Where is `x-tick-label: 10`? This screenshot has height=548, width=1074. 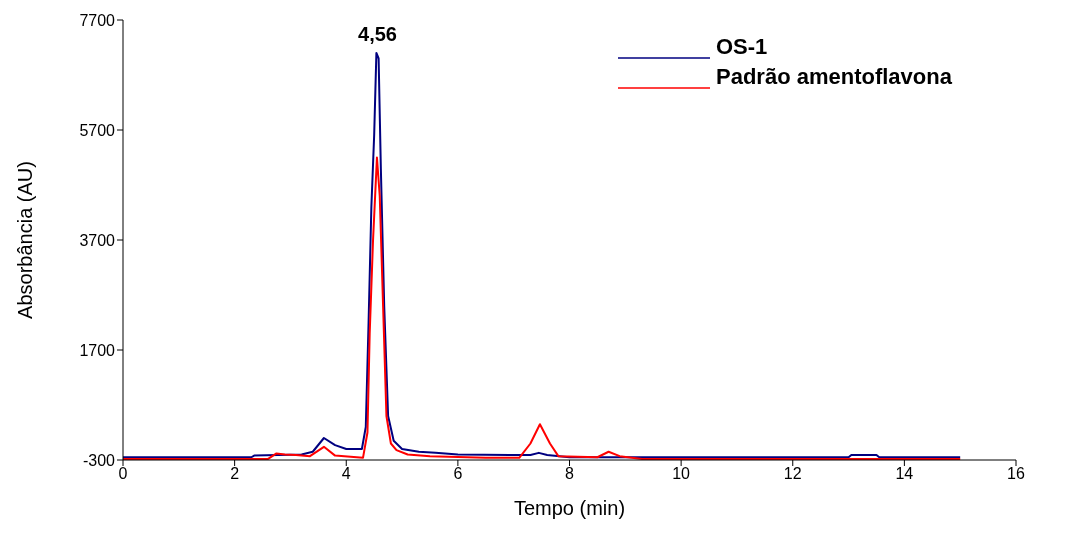
x-tick-label: 10 is located at coordinates (681, 474).